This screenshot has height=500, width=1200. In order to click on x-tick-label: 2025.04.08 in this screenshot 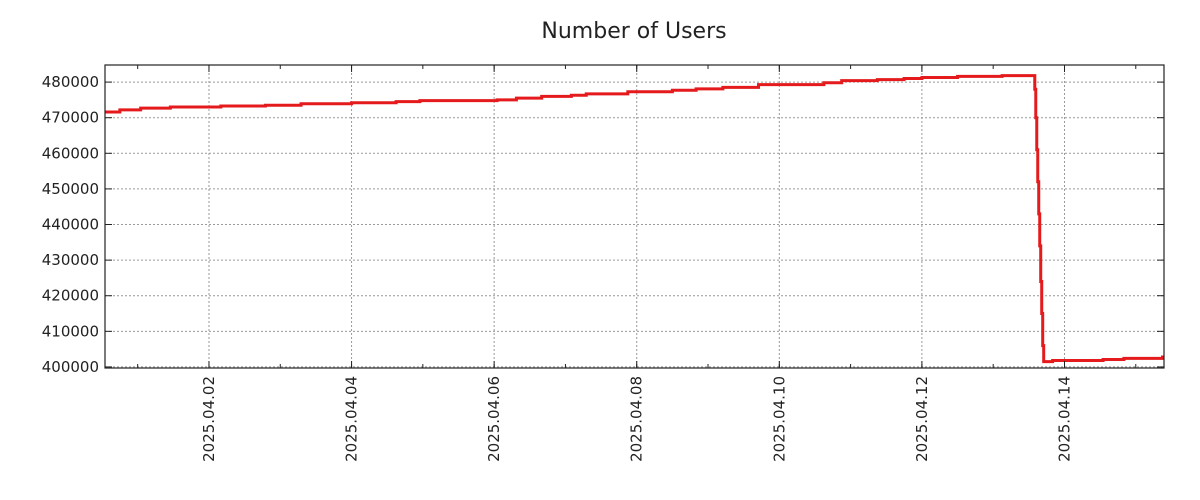, I will do `click(637, 419)`.